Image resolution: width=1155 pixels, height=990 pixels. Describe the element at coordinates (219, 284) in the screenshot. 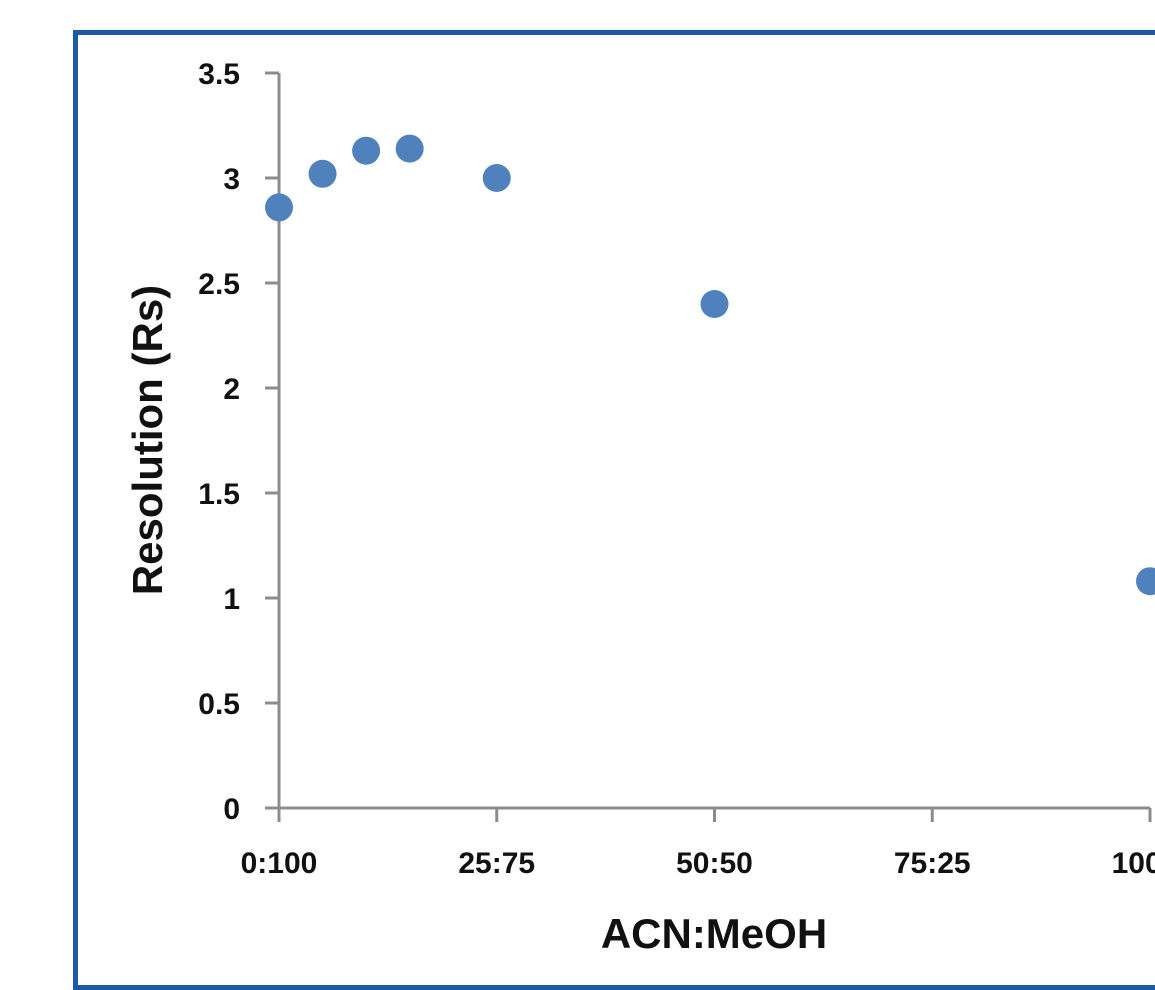

I see `y-tick-label: 2.5` at that location.